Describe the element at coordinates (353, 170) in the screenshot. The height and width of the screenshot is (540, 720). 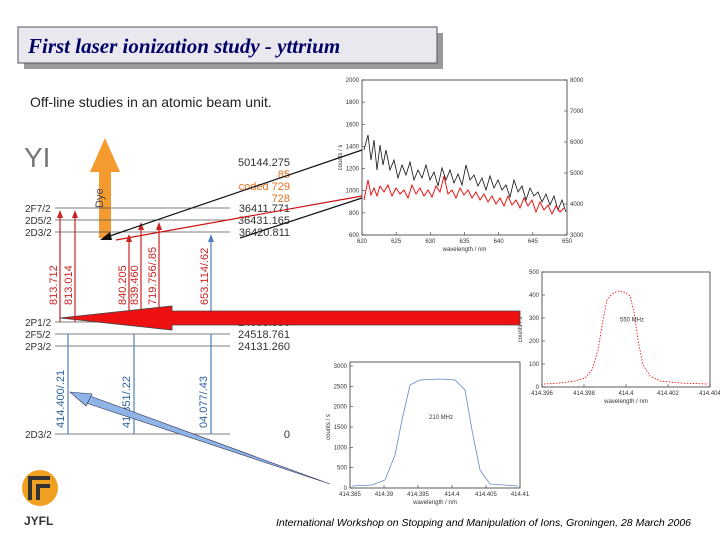
I see `y-tick-label: 1200` at that location.